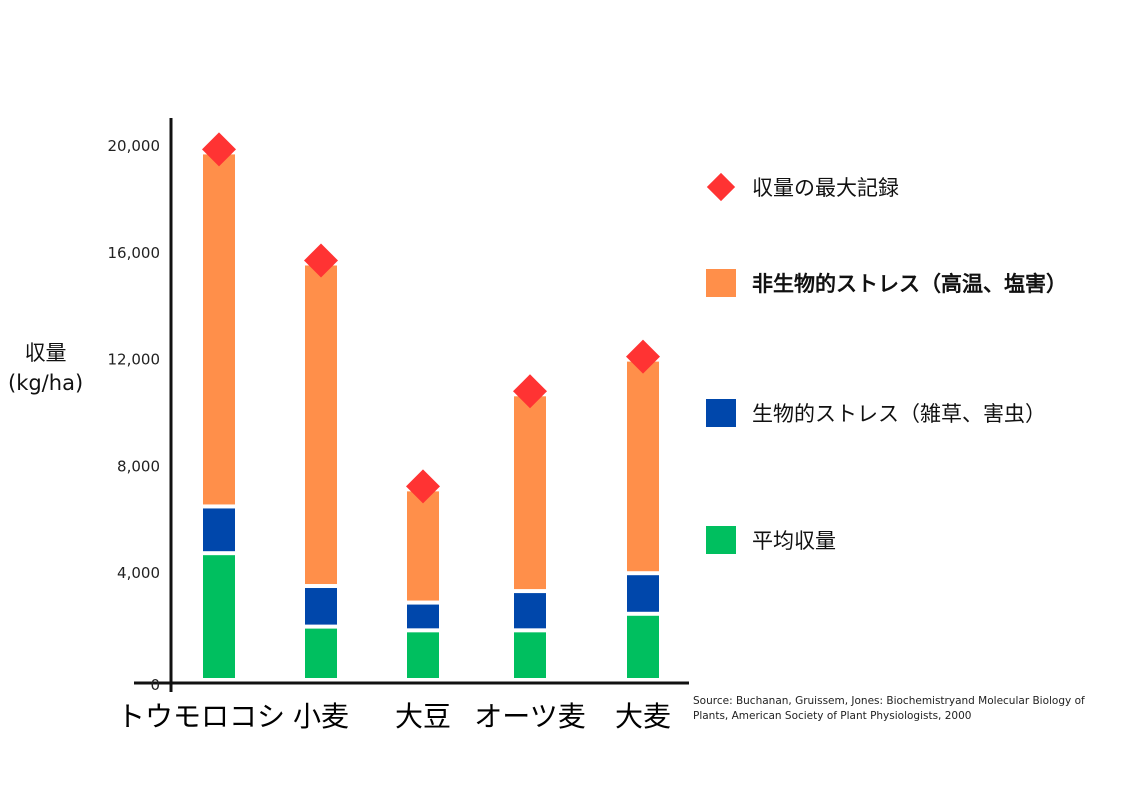 The width and height of the screenshot is (1123, 794). I want to click on legend-item-biotic-stress: 生物的ストレス（雑草、害虫）, so click(876, 413).